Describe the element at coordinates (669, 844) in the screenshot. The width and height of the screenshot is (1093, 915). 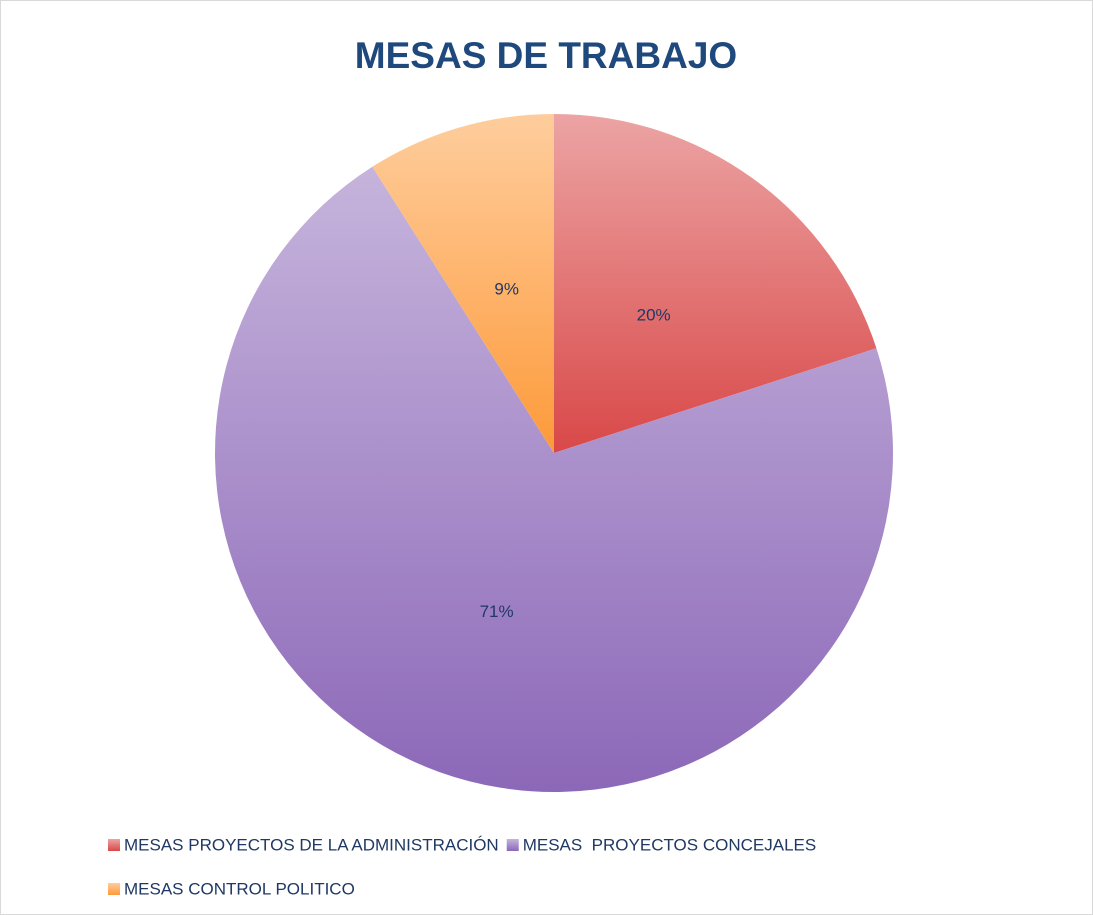
I see `legend-label: MESAS PROYECTOS CONCEJALES` at that location.